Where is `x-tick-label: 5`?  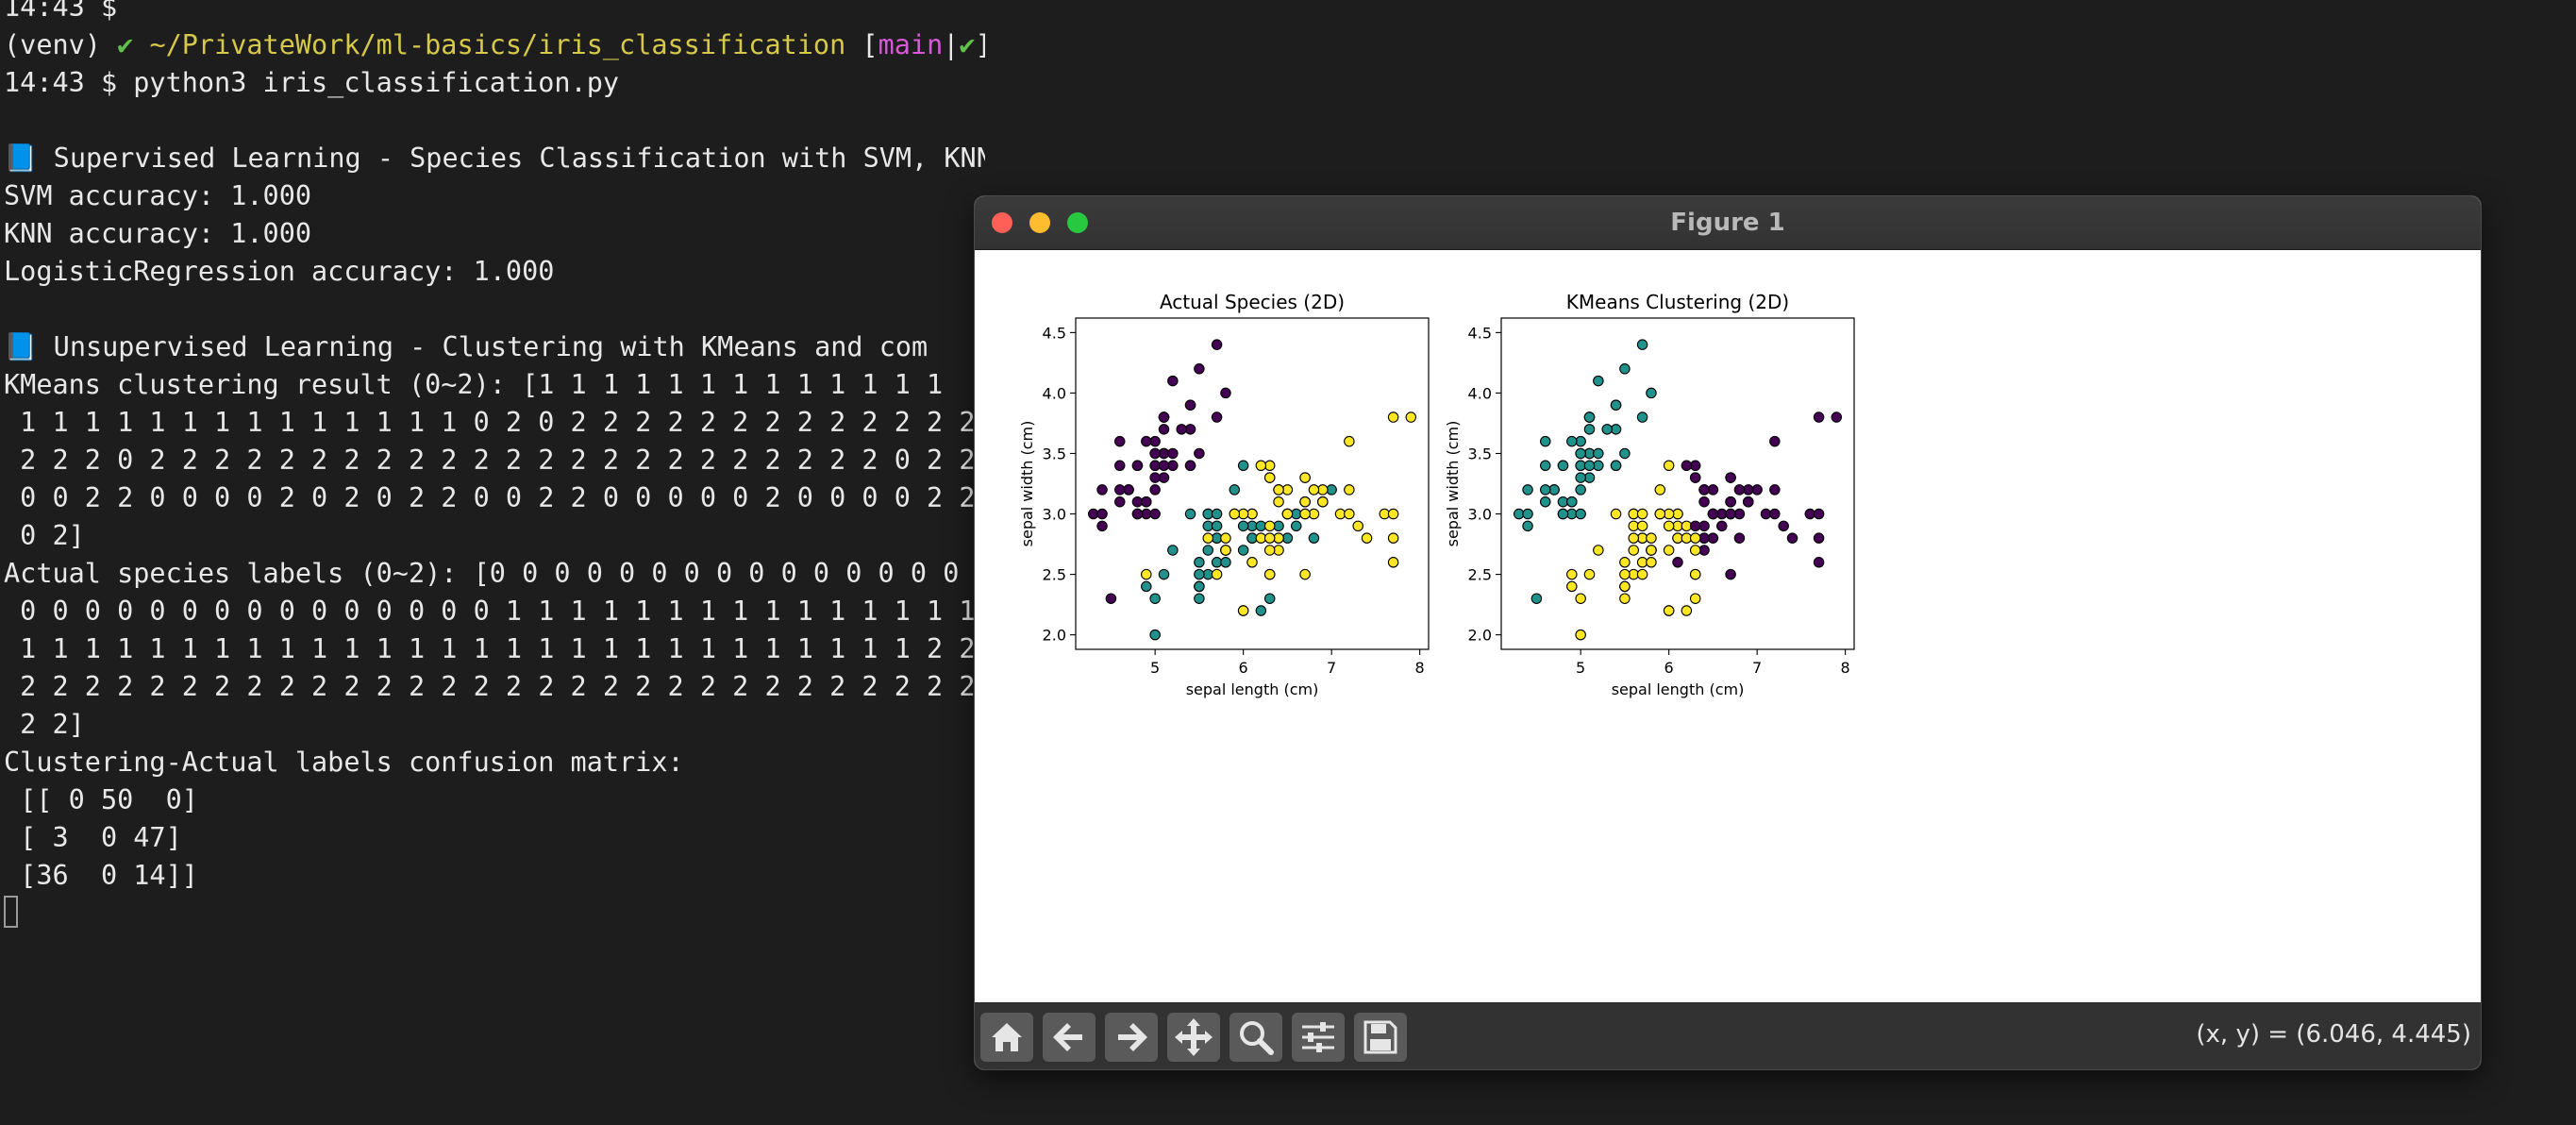
x-tick-label: 5 is located at coordinates (1580, 668).